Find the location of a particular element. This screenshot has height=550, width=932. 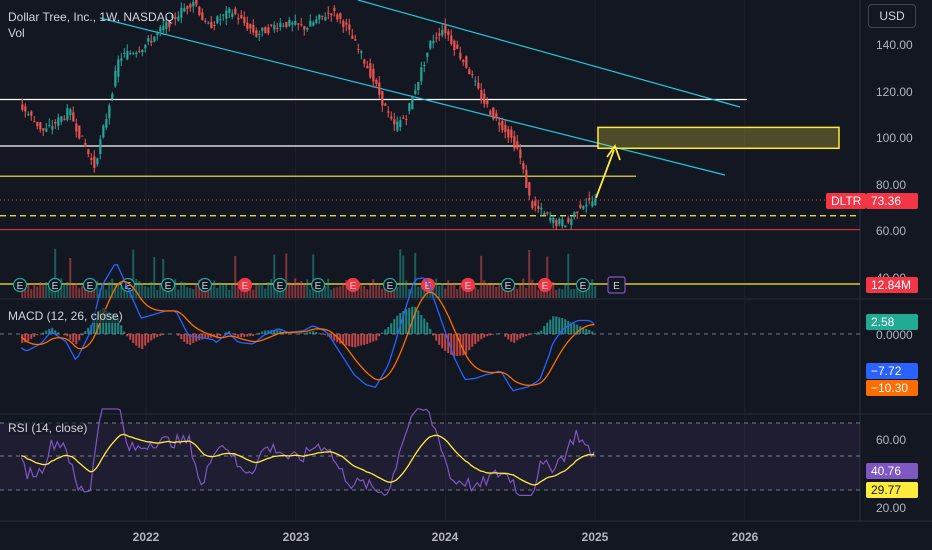

ticker-tag: DLTR is located at coordinates (846, 201).